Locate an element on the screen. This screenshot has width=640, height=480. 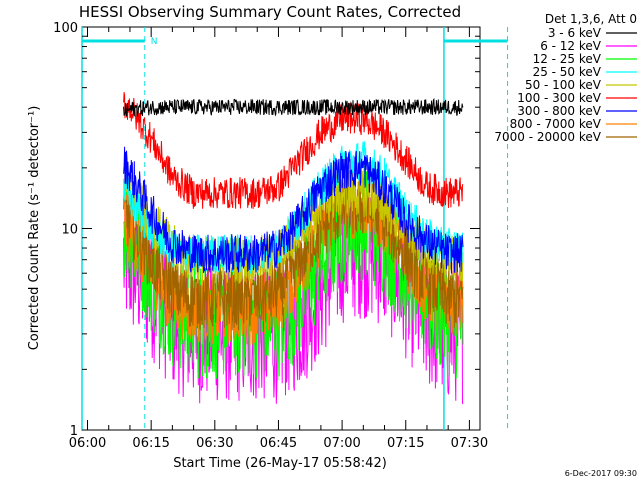
x-tick-label: 07:15 is located at coordinates (405, 443).